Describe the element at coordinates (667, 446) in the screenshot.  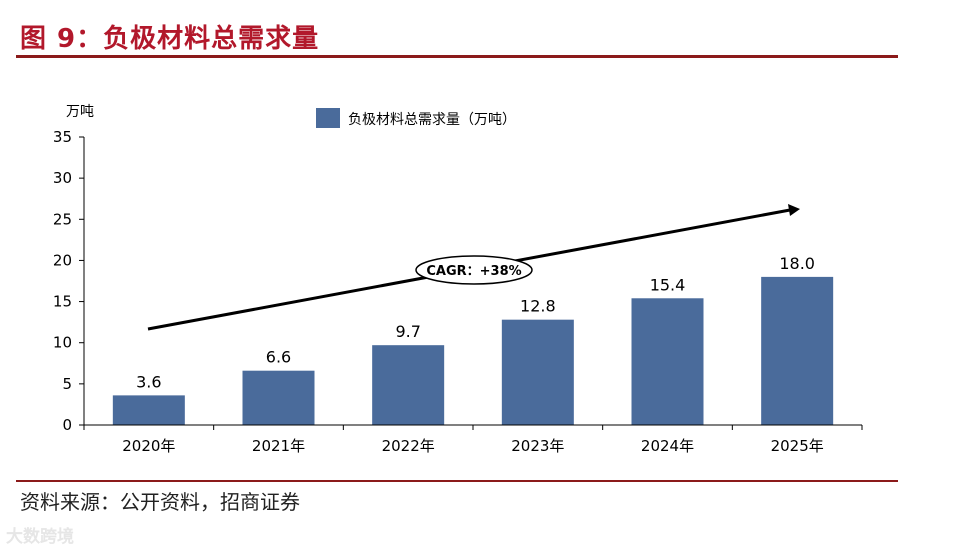
I see `x-tick-label: 2024年` at that location.